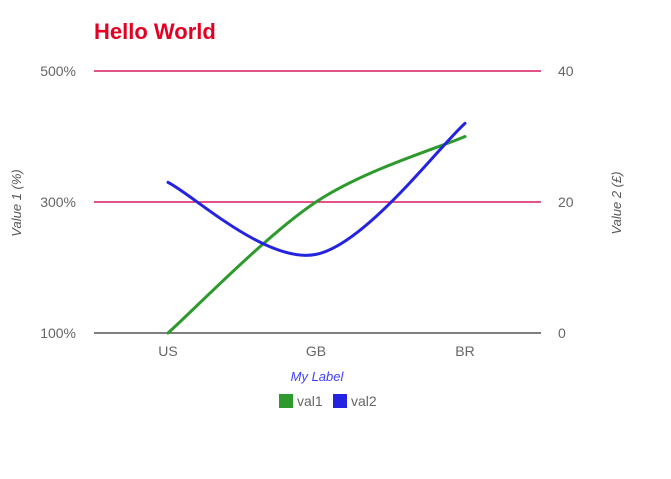 Image resolution: width=671 pixels, height=479 pixels. What do you see at coordinates (340, 401) in the screenshot?
I see `legend-swatch-val2` at bounding box center [340, 401].